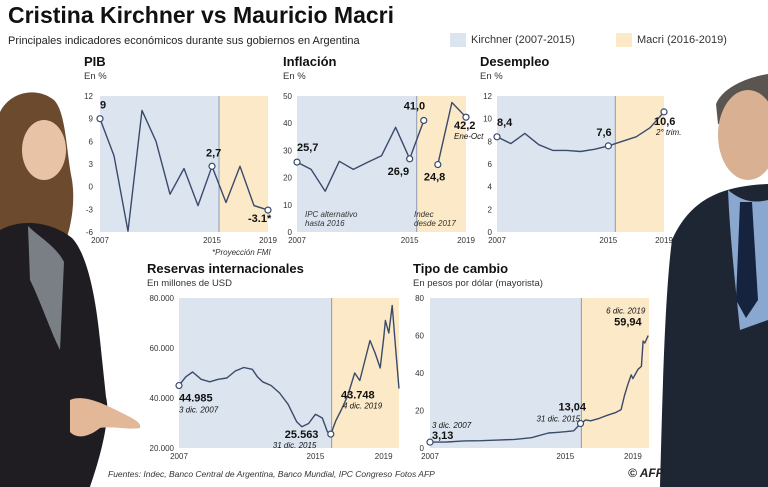 The width and height of the screenshot is (768, 487). I want to click on legend-swatch-macri, so click(624, 40).